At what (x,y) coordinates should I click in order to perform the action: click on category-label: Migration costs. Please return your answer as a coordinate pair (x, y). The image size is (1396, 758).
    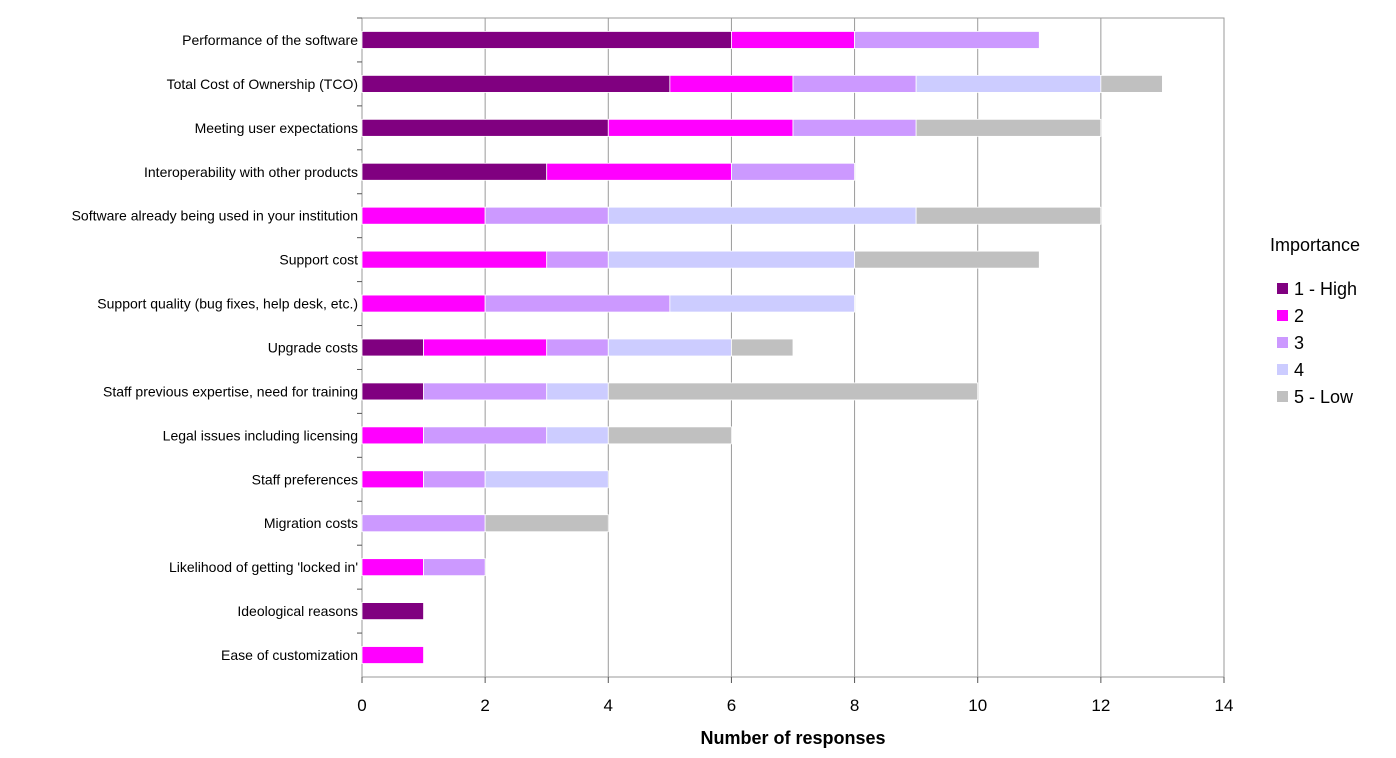
    Looking at the image, I should click on (311, 523).